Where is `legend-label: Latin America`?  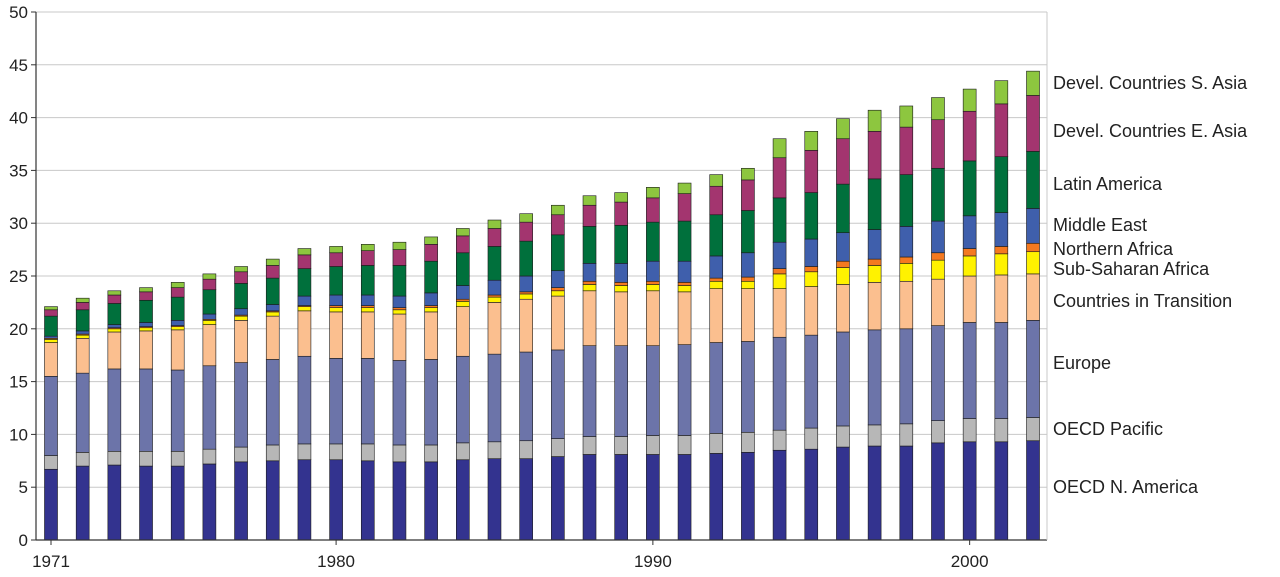 legend-label: Latin America is located at coordinates (1108, 184).